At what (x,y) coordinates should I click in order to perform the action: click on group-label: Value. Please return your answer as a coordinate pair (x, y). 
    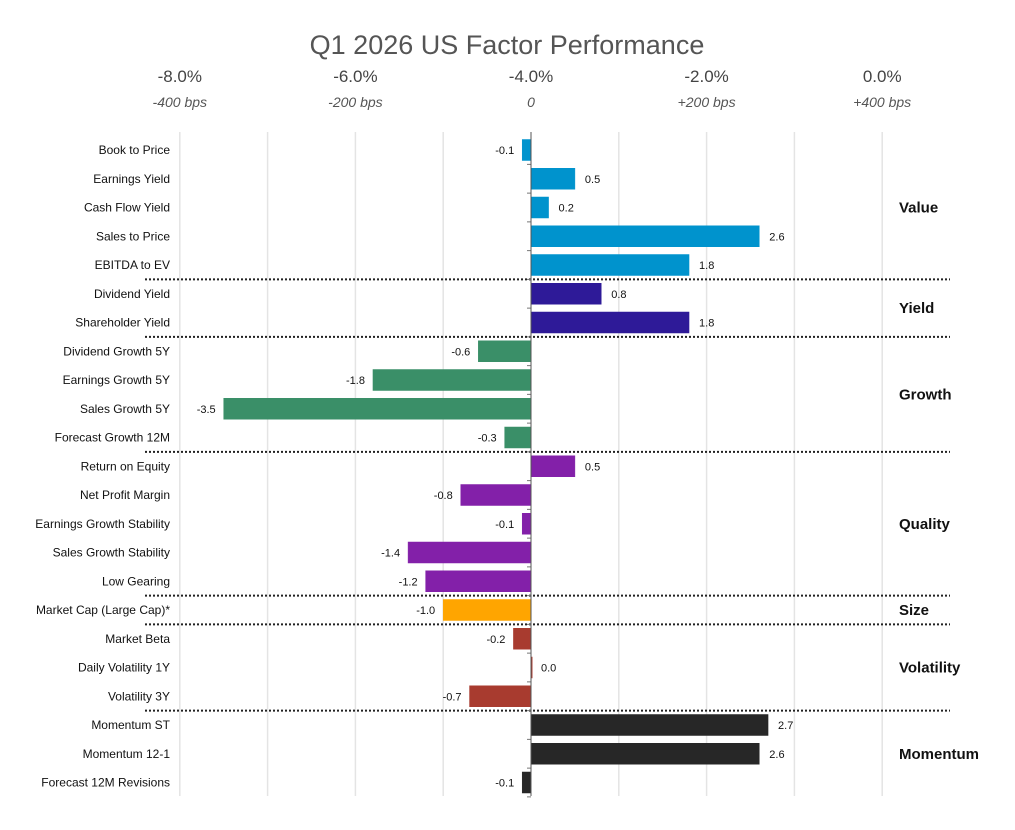
    Looking at the image, I should click on (918, 208).